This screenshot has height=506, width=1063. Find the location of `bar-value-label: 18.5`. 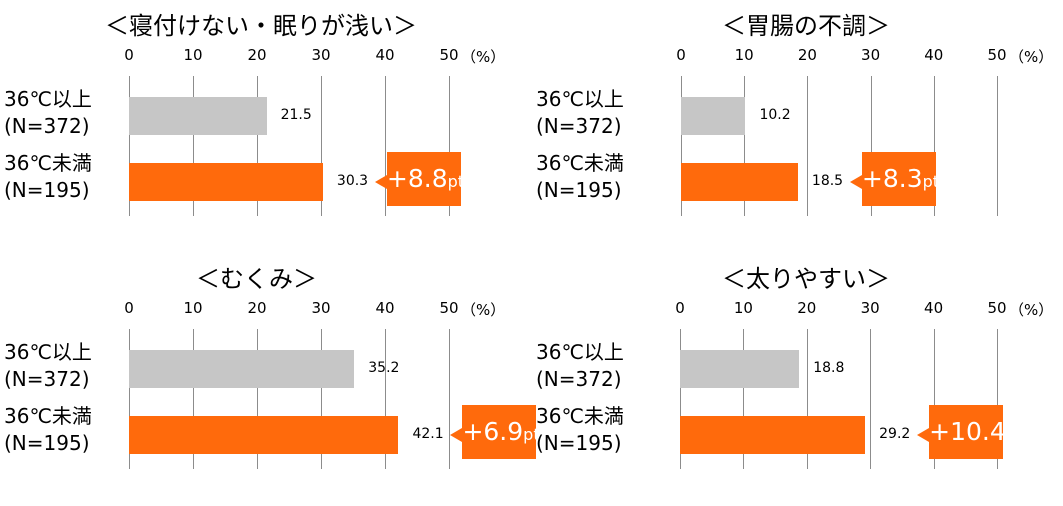

bar-value-label: 18.5 is located at coordinates (827, 181).